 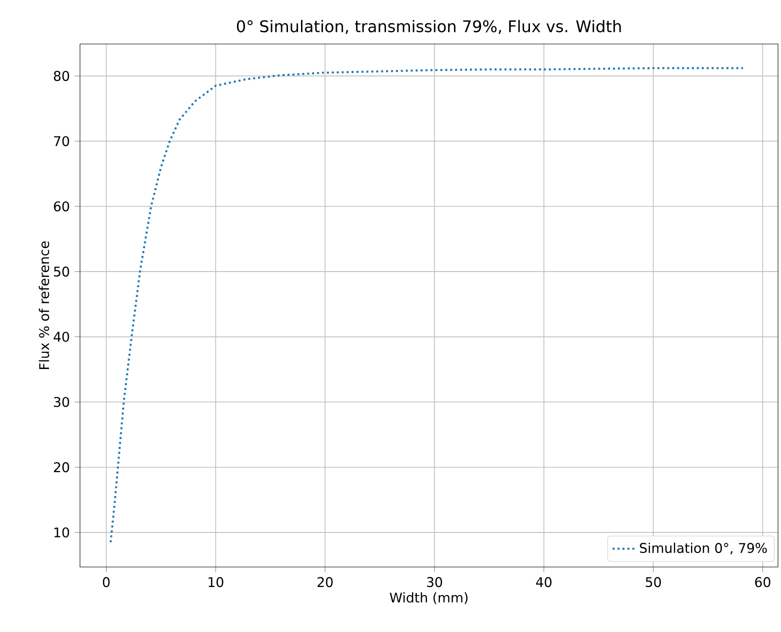 What do you see at coordinates (62, 532) in the screenshot?
I see `y-tick-label: 10` at bounding box center [62, 532].